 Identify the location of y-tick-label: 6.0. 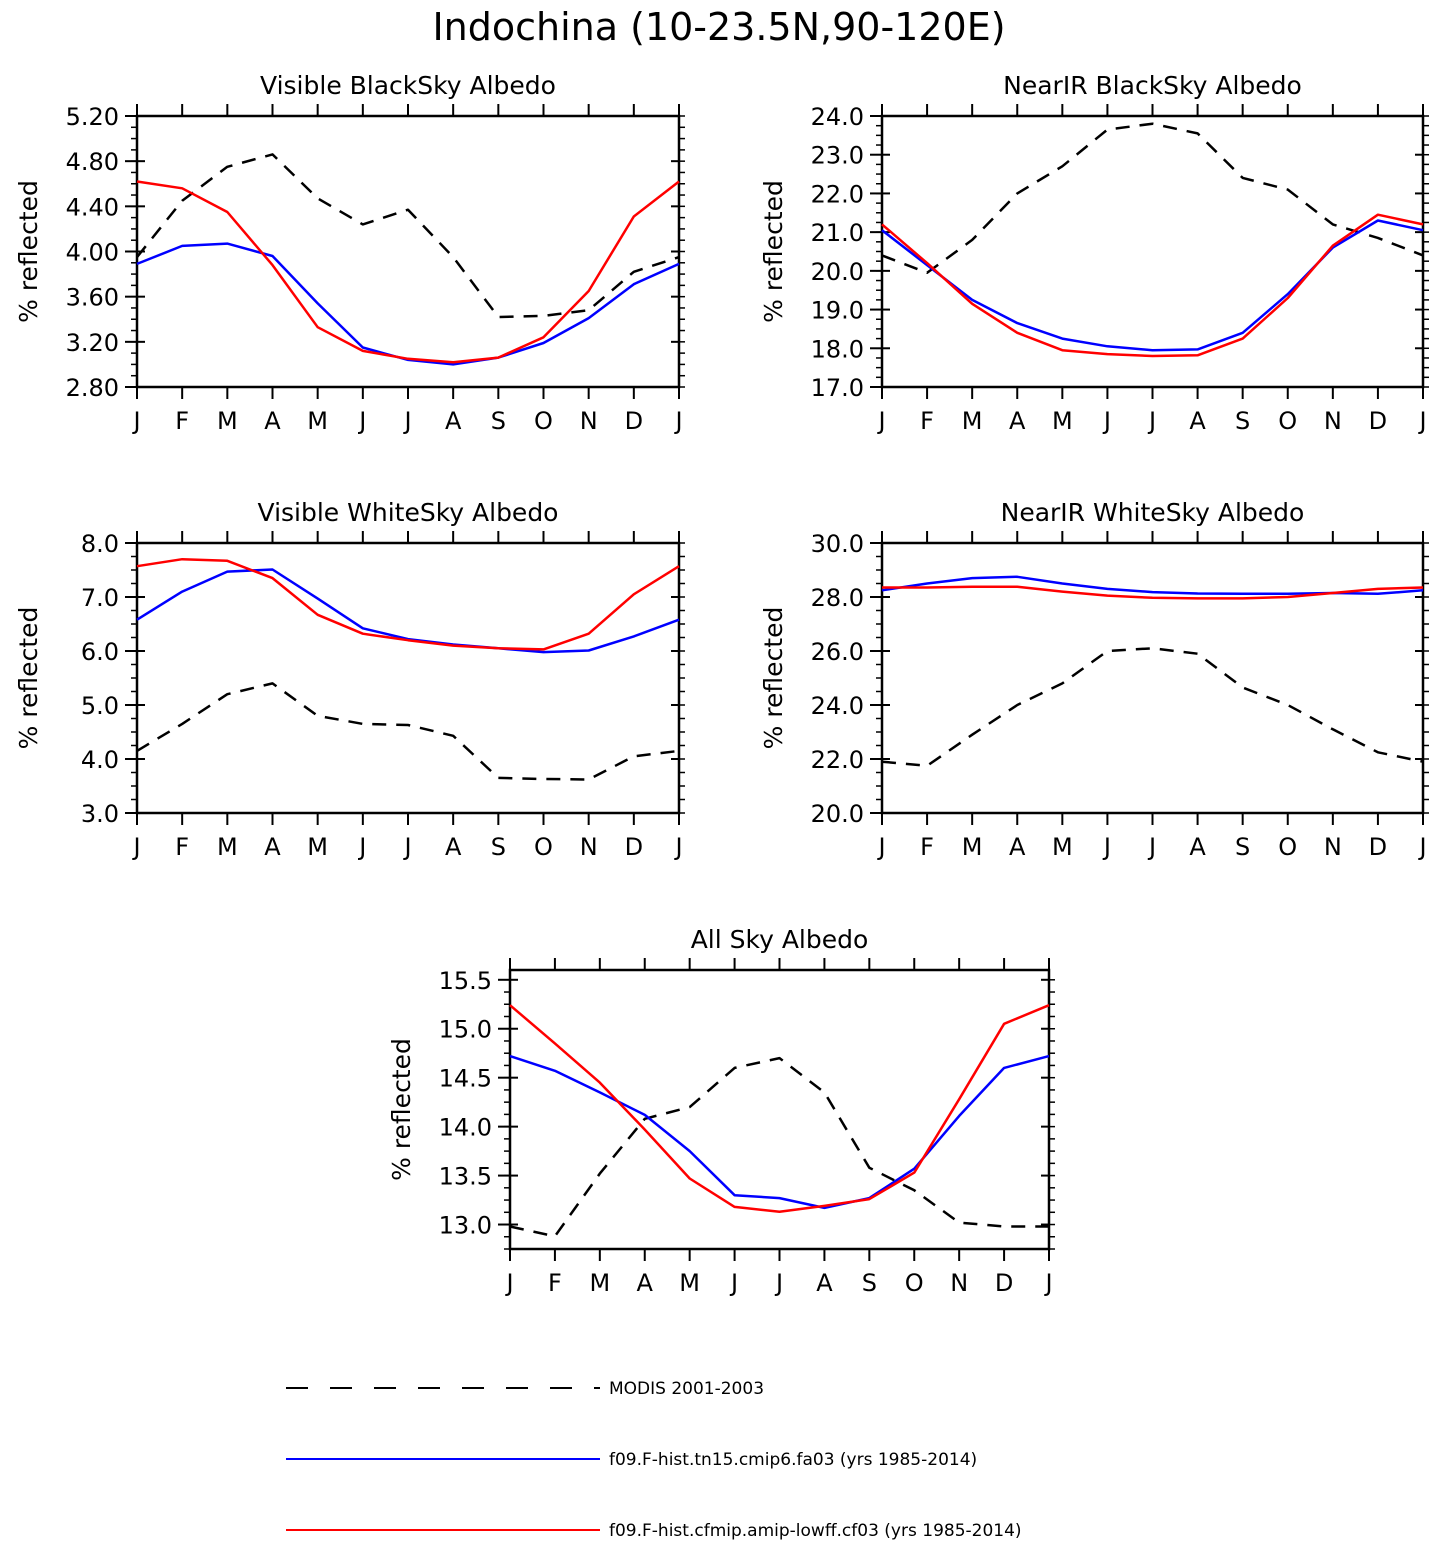
(100, 652).